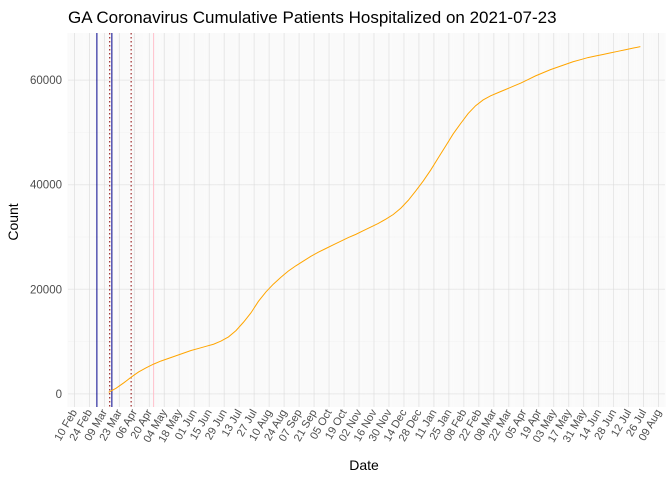 The height and width of the screenshot is (480, 672). What do you see at coordinates (13, 221) in the screenshot?
I see `y-axis-title: Count` at bounding box center [13, 221].